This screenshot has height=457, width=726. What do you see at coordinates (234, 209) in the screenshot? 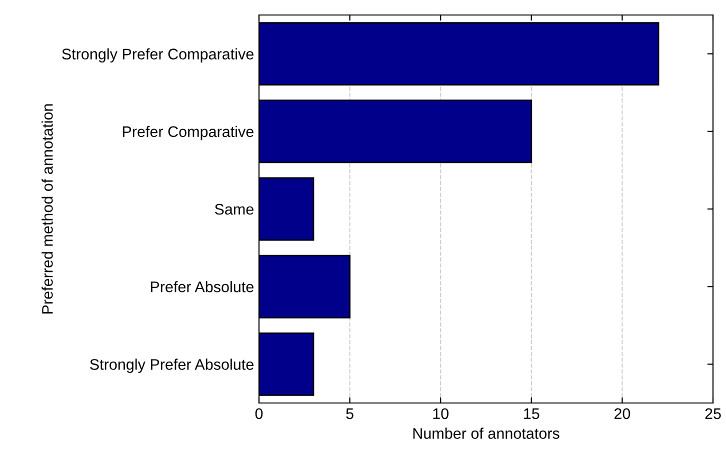
I see `y-tick-label: Same` at bounding box center [234, 209].